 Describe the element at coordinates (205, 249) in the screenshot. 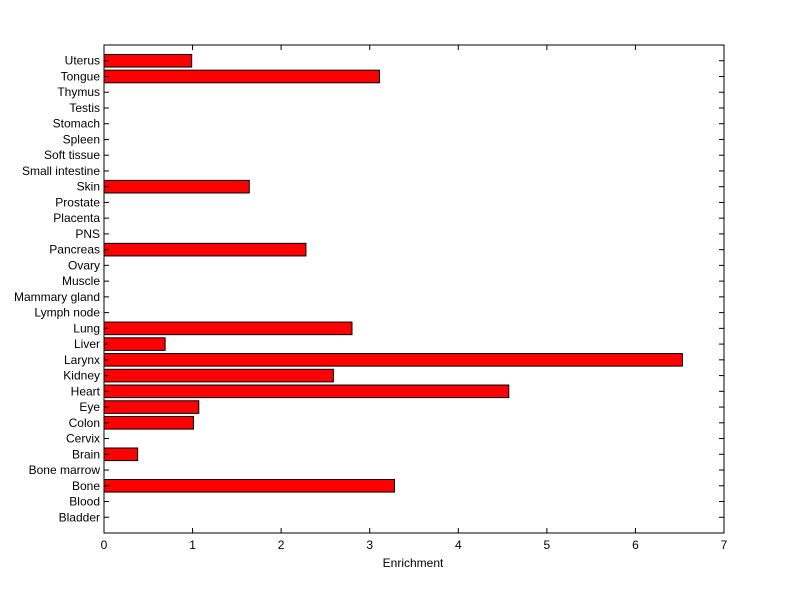

I see `bar-pancreas` at that location.